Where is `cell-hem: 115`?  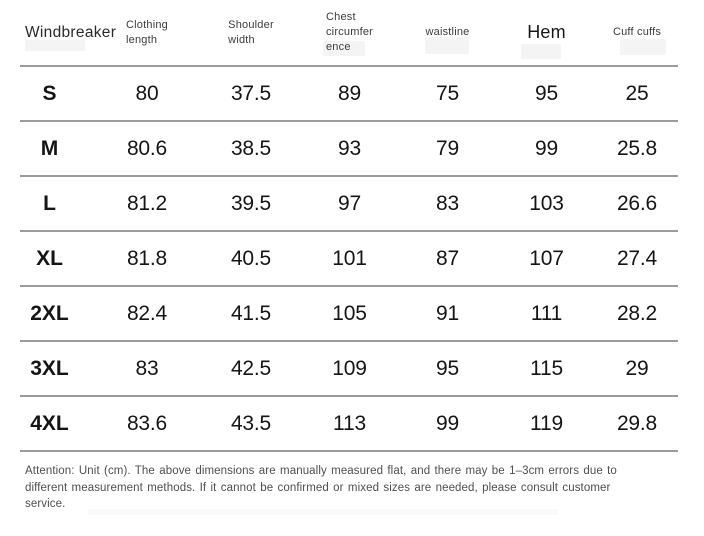
cell-hem: 115 is located at coordinates (546, 368).